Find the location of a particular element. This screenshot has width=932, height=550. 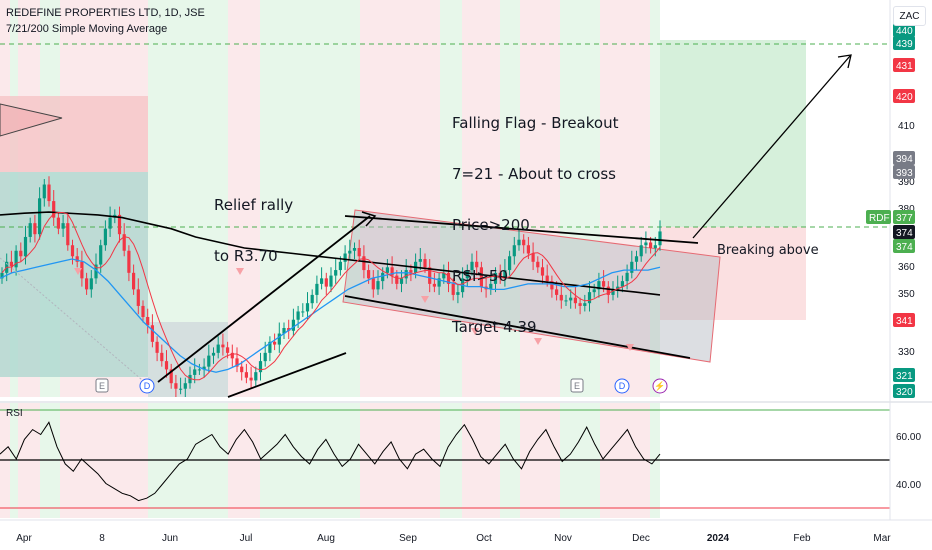

price-tick-label: 330 is located at coordinates (906, 352).